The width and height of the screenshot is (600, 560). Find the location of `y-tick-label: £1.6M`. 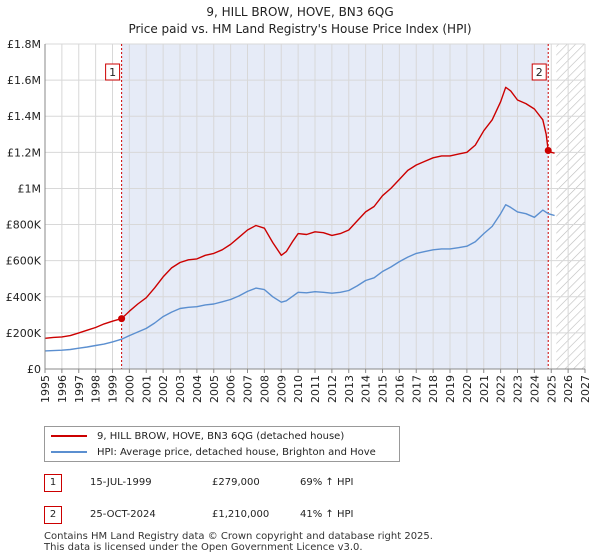

y-tick-label: £1.6M is located at coordinates (24, 80).